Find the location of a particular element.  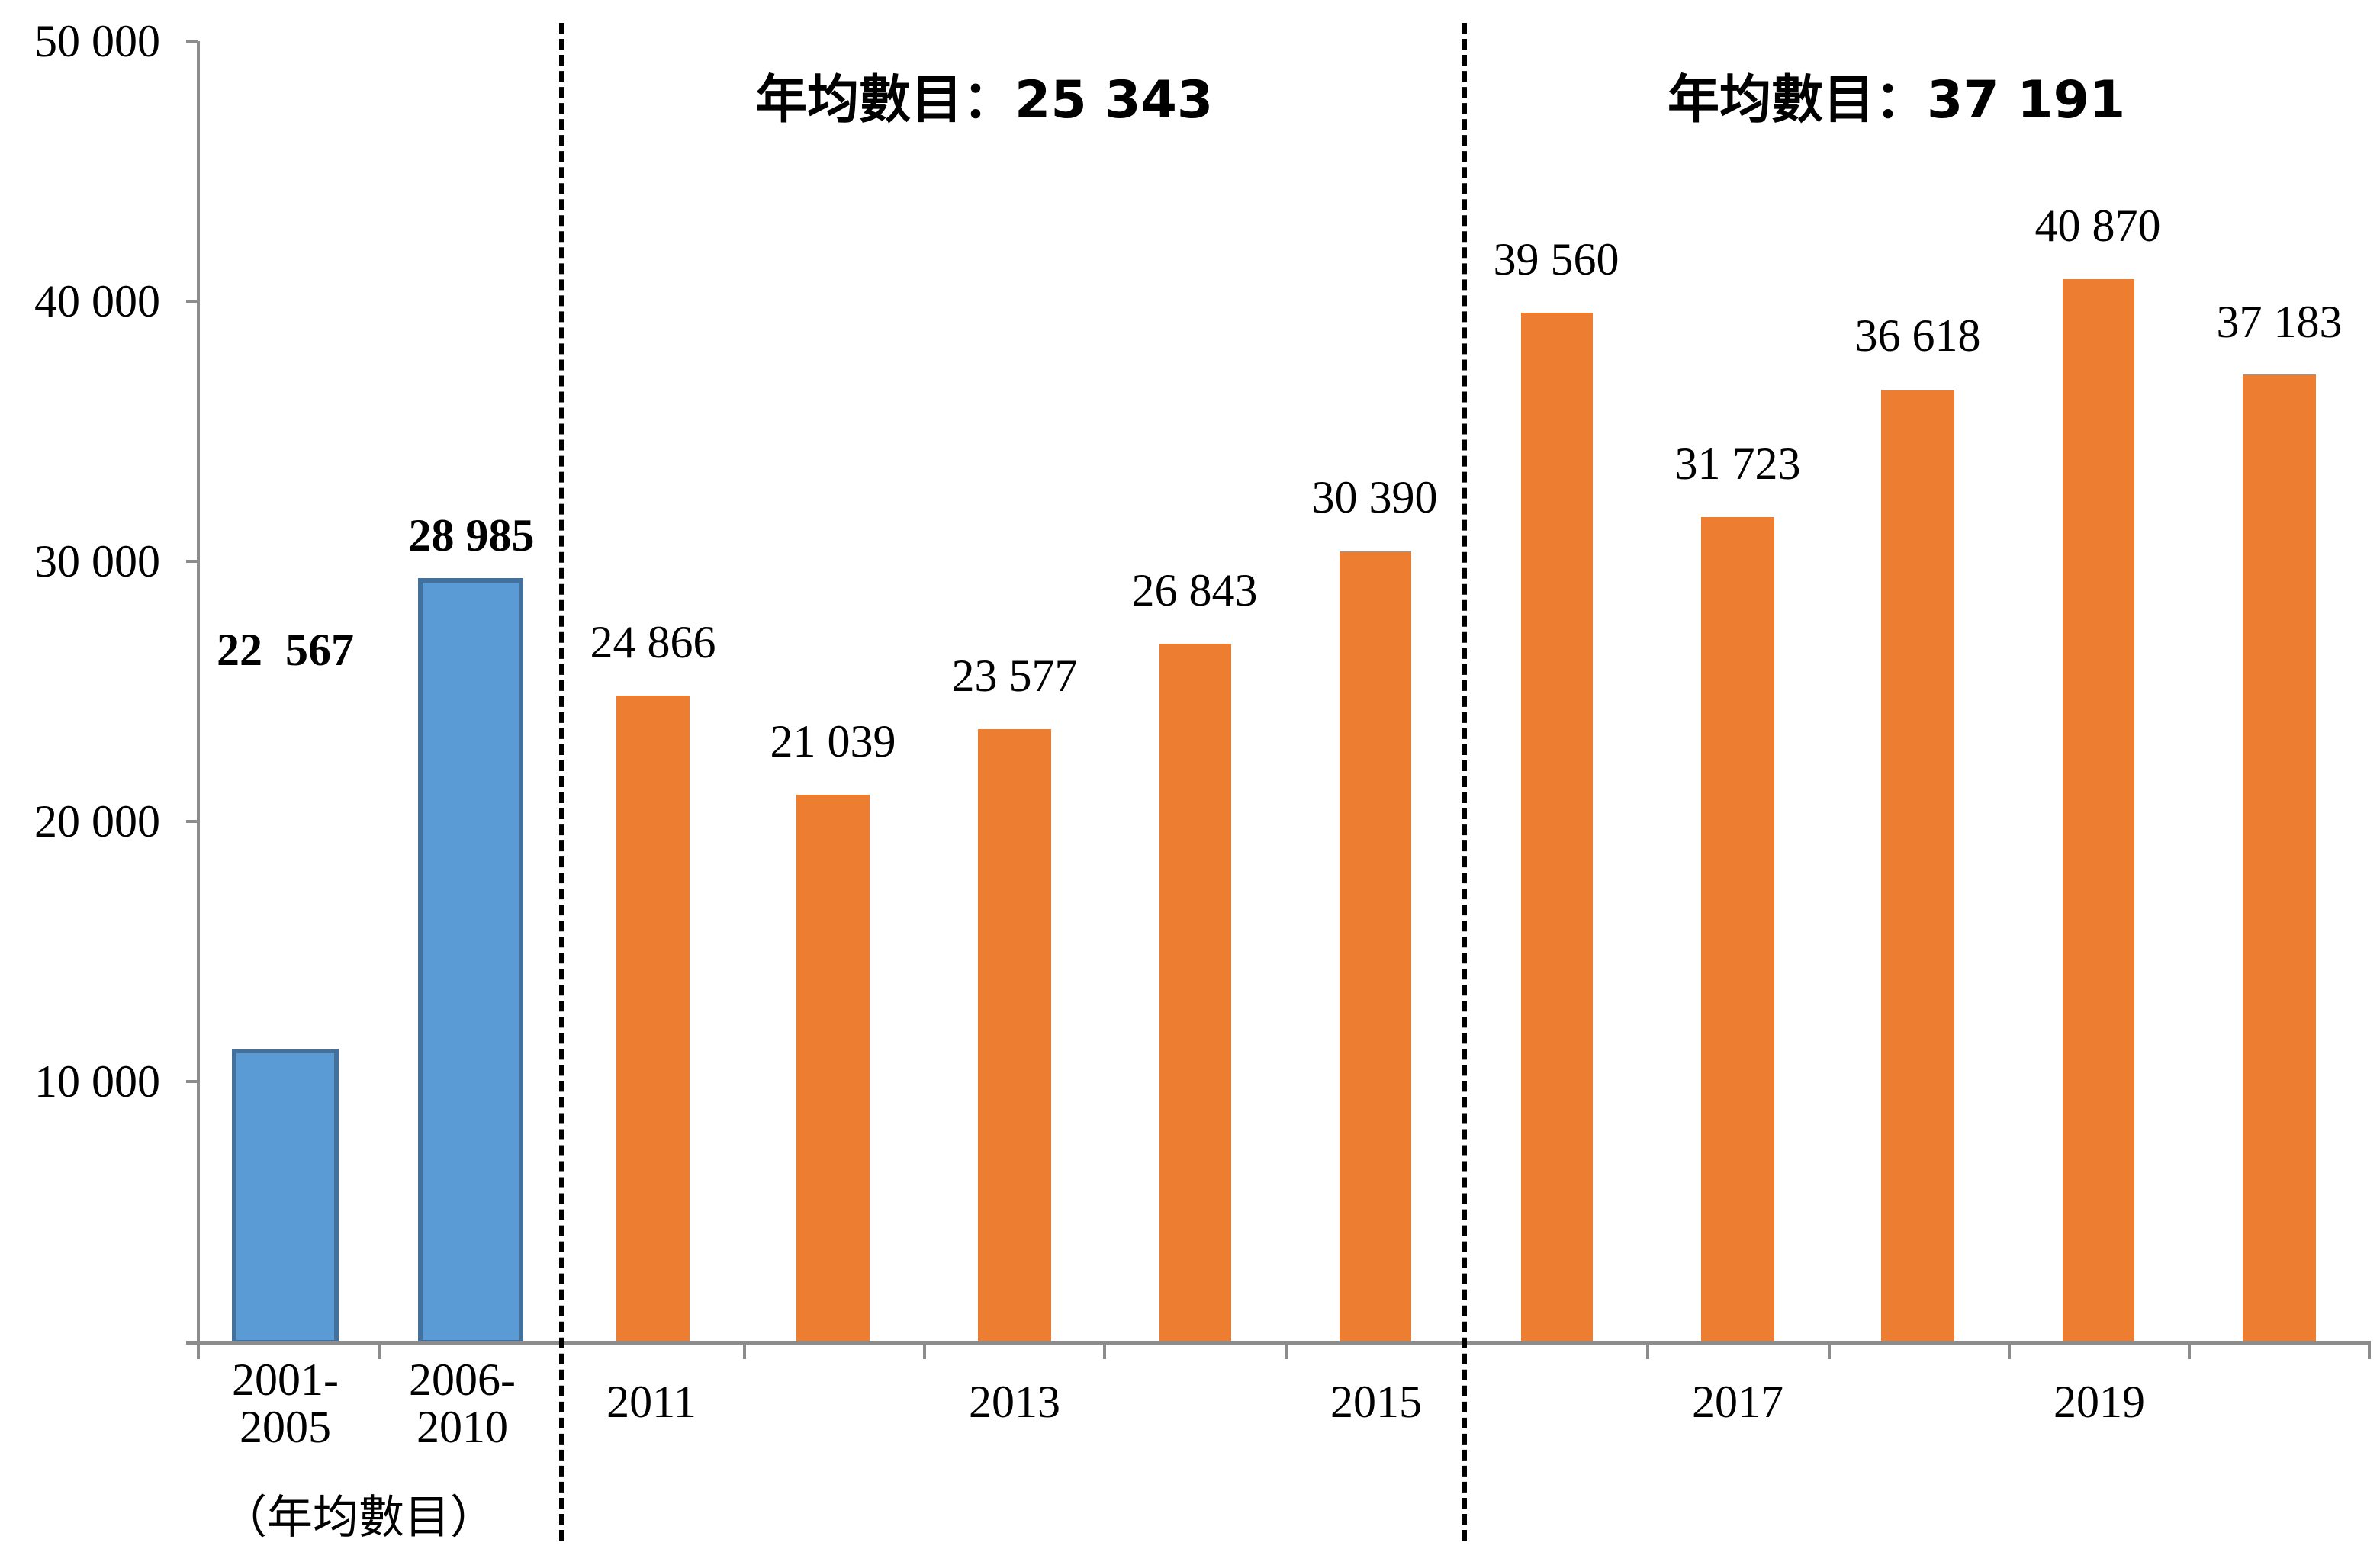

value-label: 28 985 is located at coordinates (471, 535).